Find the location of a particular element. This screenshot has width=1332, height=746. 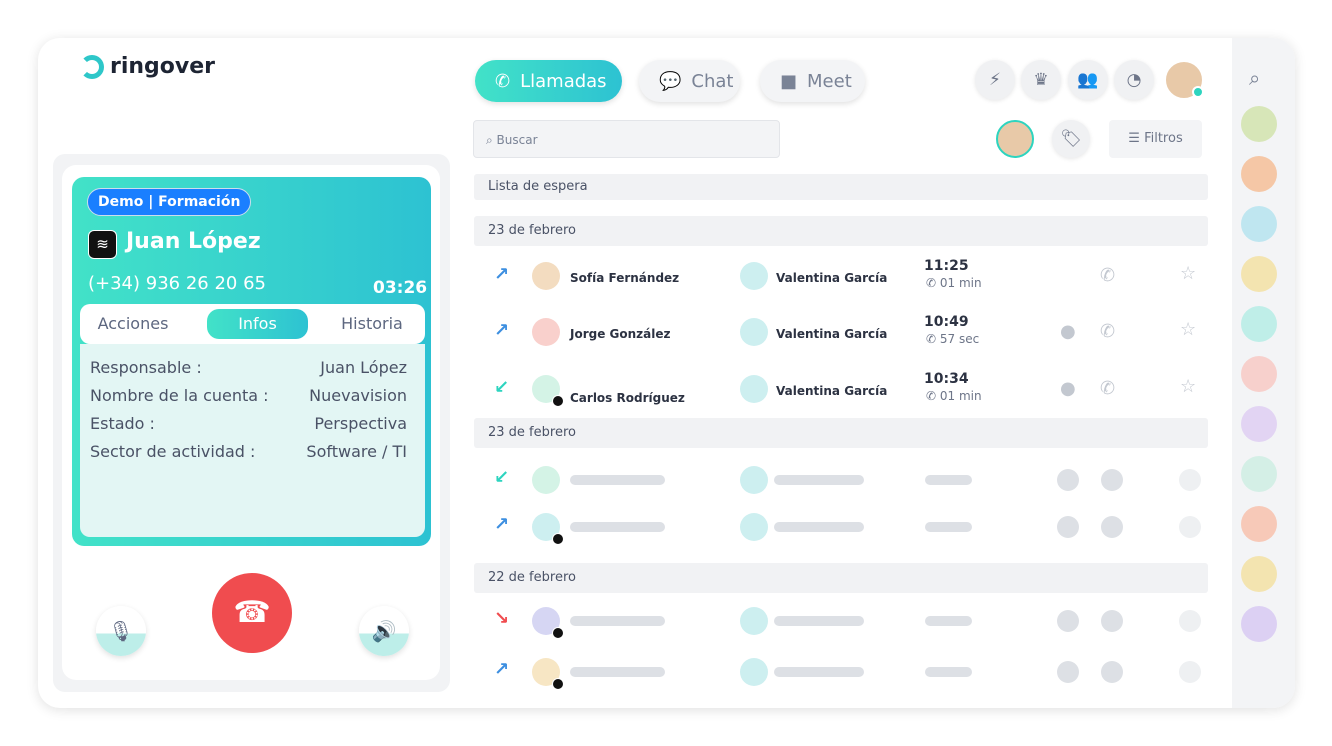

info-row: Estado : Perspectiva is located at coordinates (248, 423).